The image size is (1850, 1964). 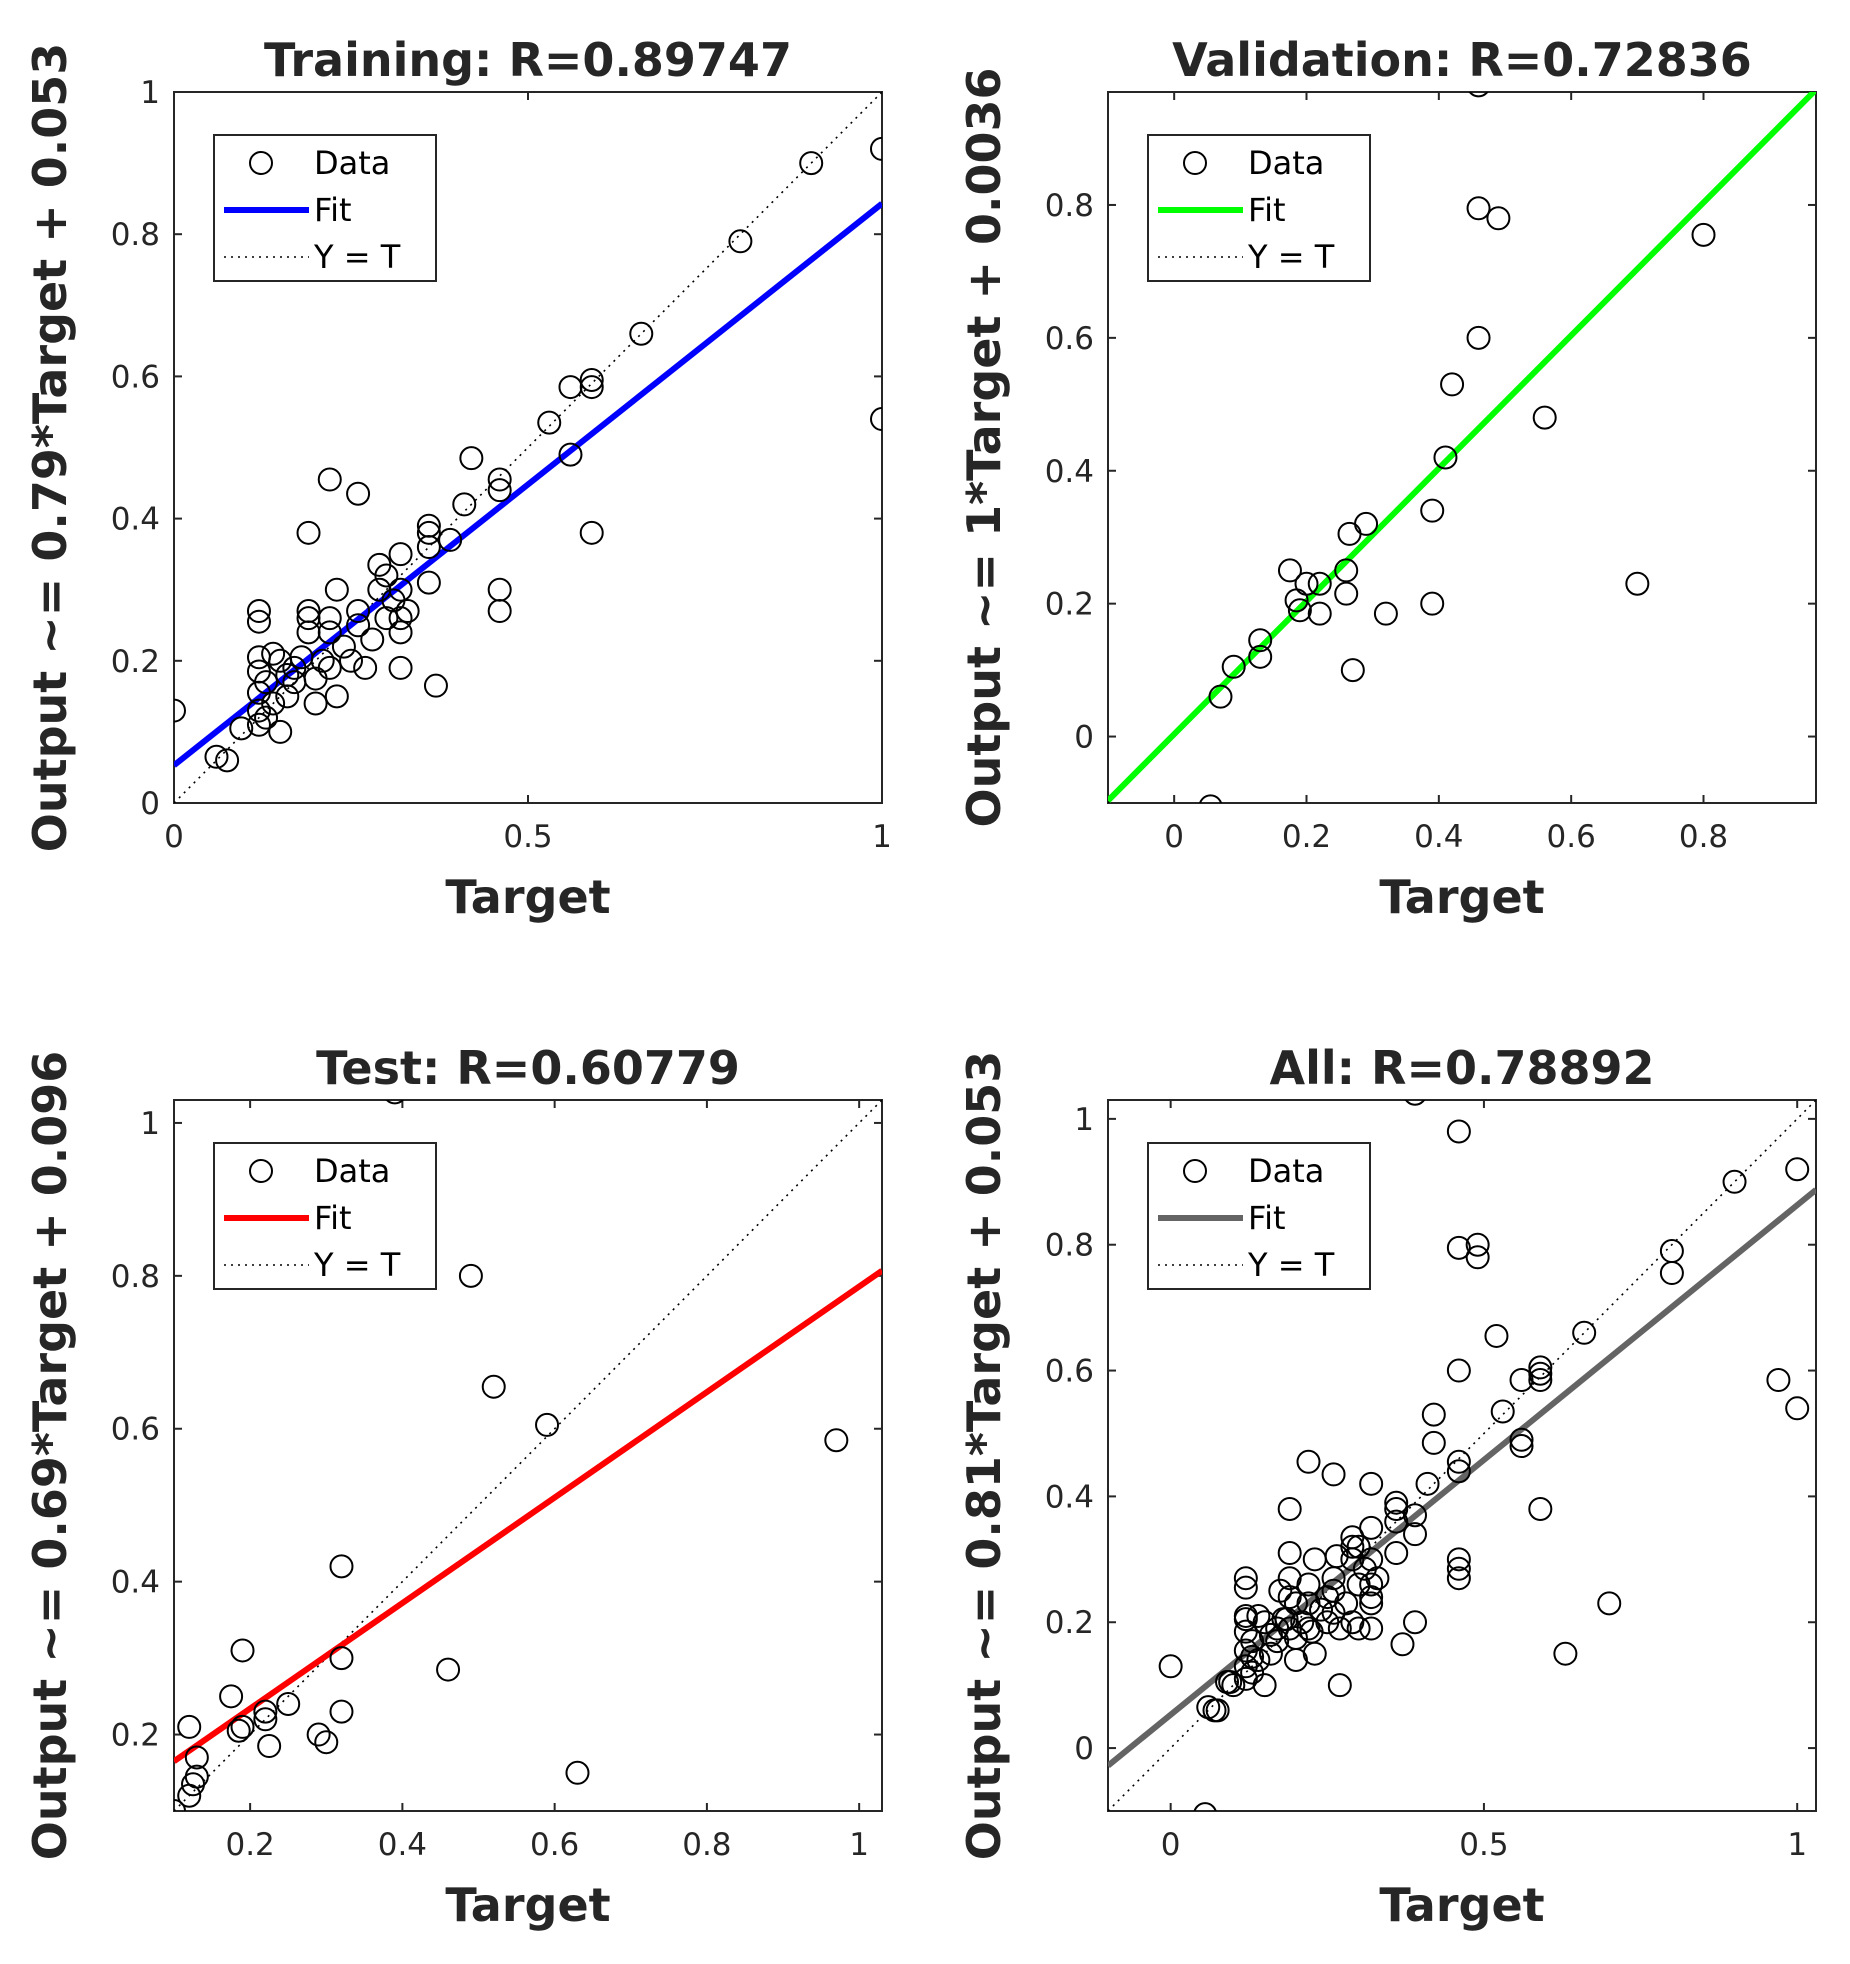 What do you see at coordinates (1084, 738) in the screenshot?
I see `validation-y-tick-label: 0` at bounding box center [1084, 738].